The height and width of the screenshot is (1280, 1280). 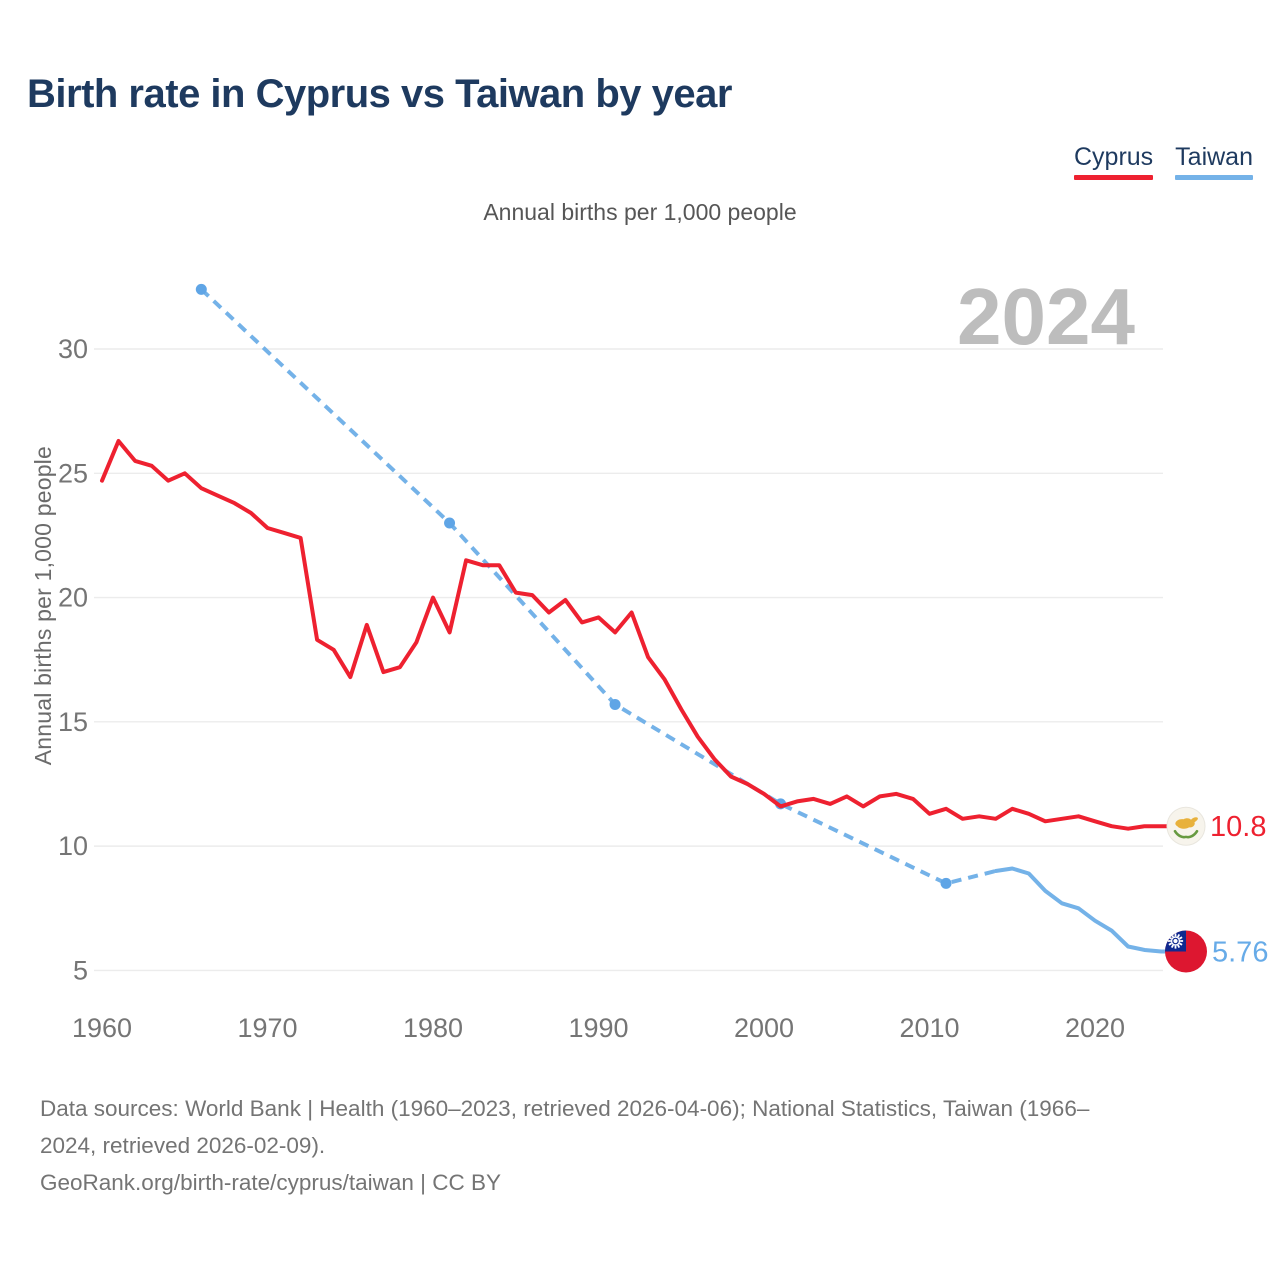 I want to click on y-tick-label: 10, so click(x=73, y=846).